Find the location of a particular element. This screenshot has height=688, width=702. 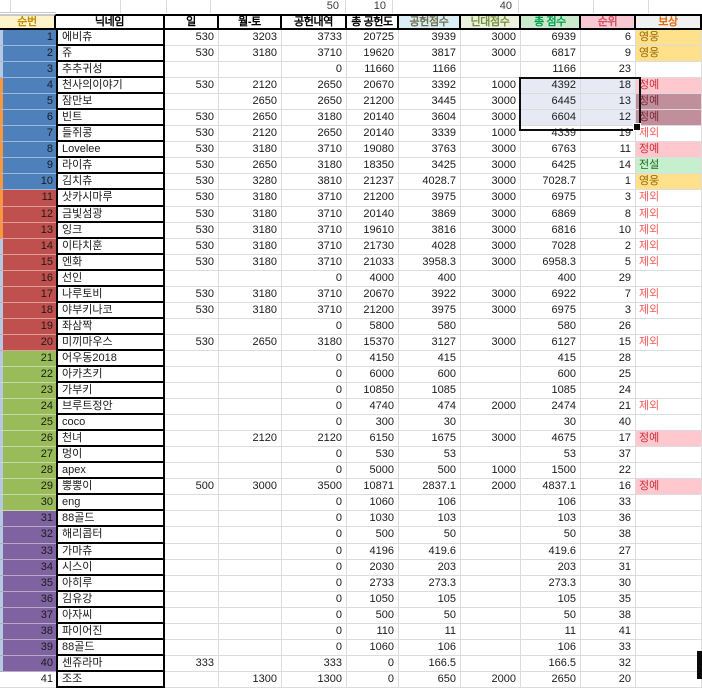

cell-rank: 37 is located at coordinates (608, 455).